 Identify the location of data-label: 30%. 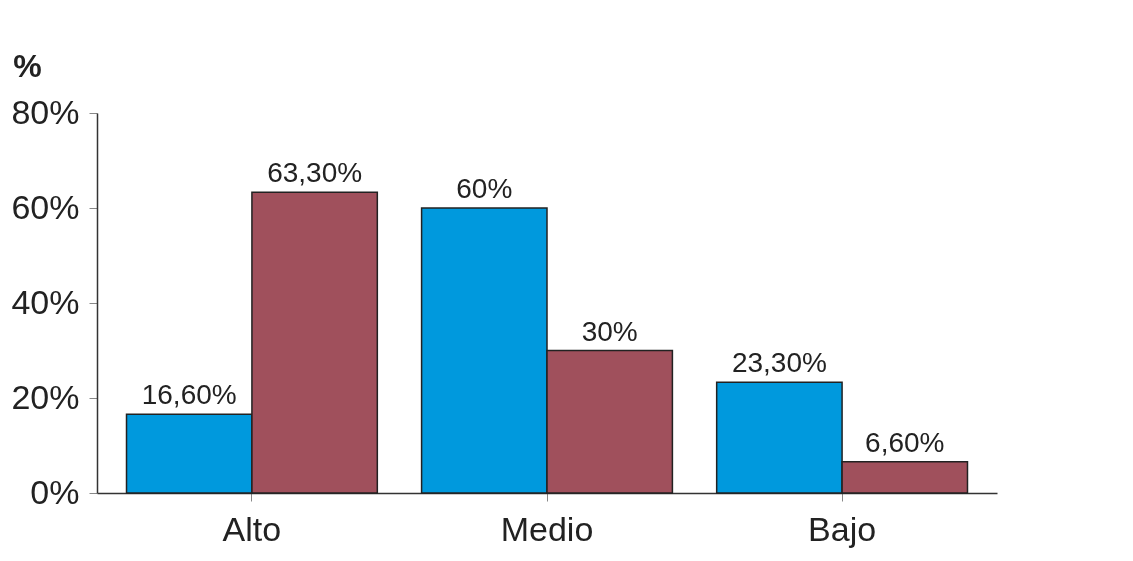
(609, 331).